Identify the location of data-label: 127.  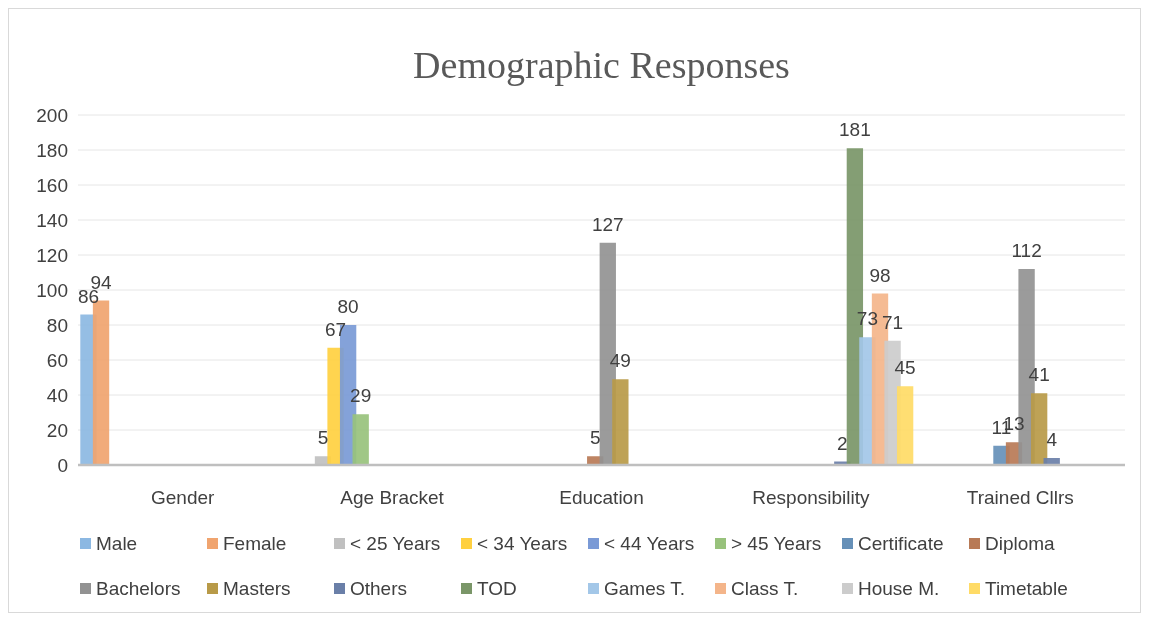
(607, 224).